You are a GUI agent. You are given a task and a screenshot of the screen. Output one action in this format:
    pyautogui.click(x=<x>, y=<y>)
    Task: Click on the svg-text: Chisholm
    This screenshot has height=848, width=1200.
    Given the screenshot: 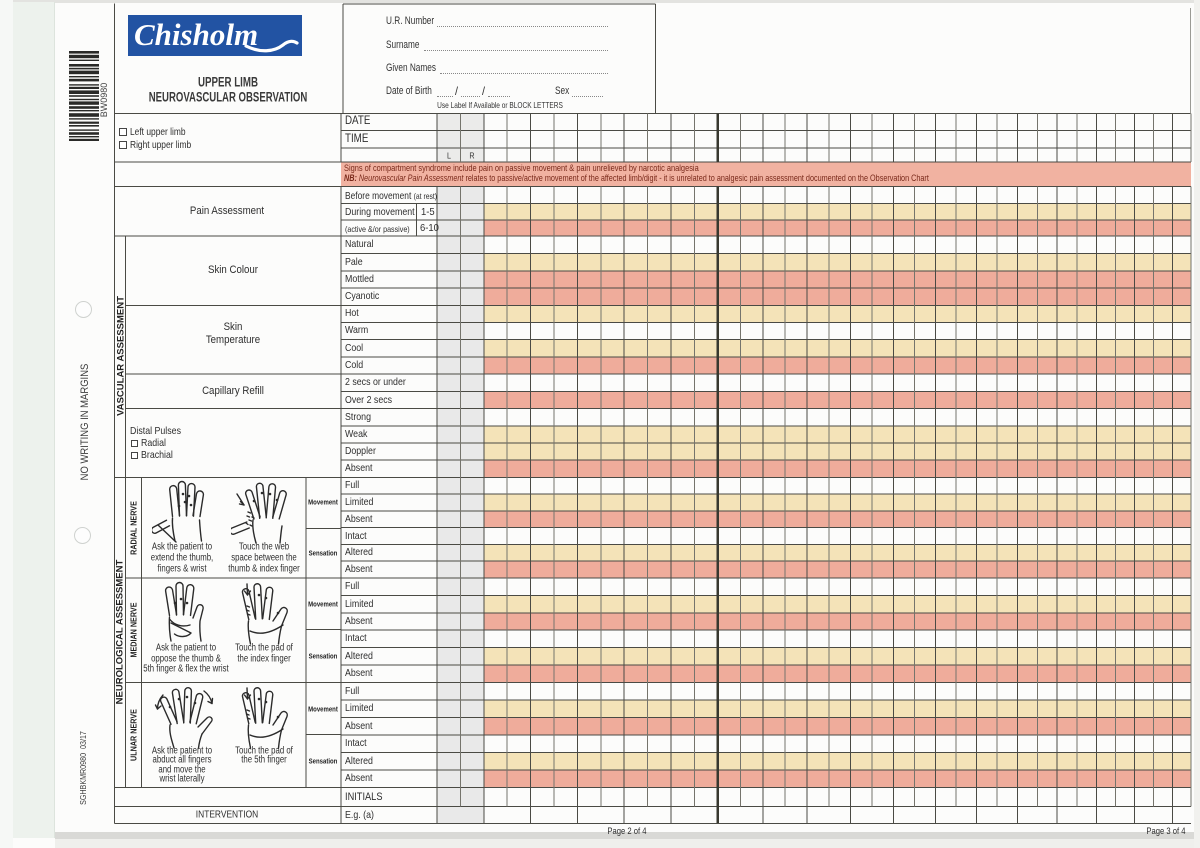 What is the action you would take?
    pyautogui.click(x=196, y=34)
    